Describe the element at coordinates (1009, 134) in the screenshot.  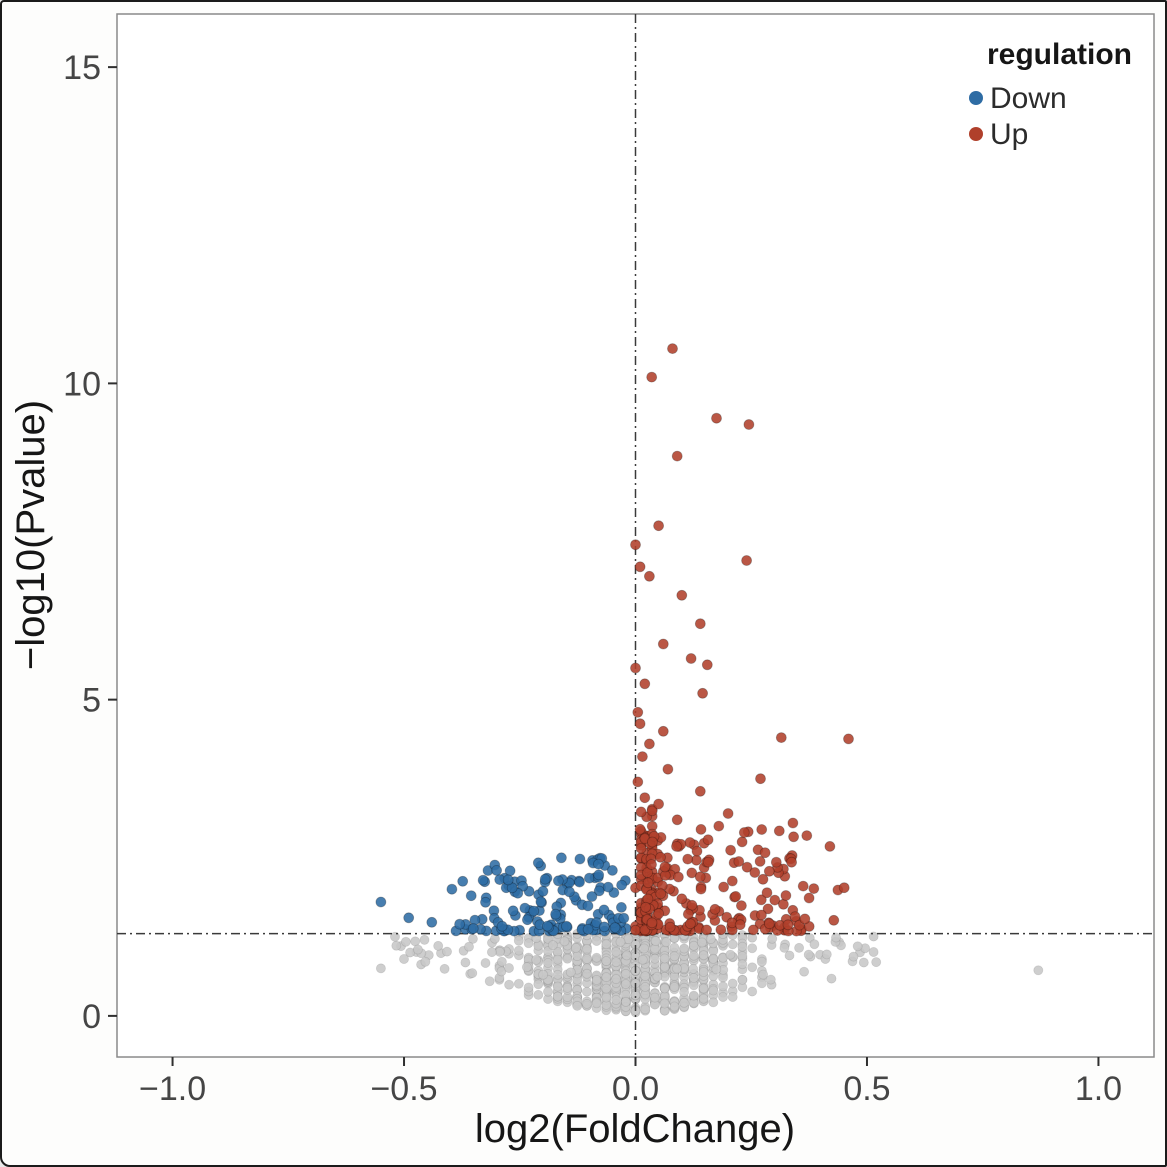
I see `legend-up-label: Up` at that location.